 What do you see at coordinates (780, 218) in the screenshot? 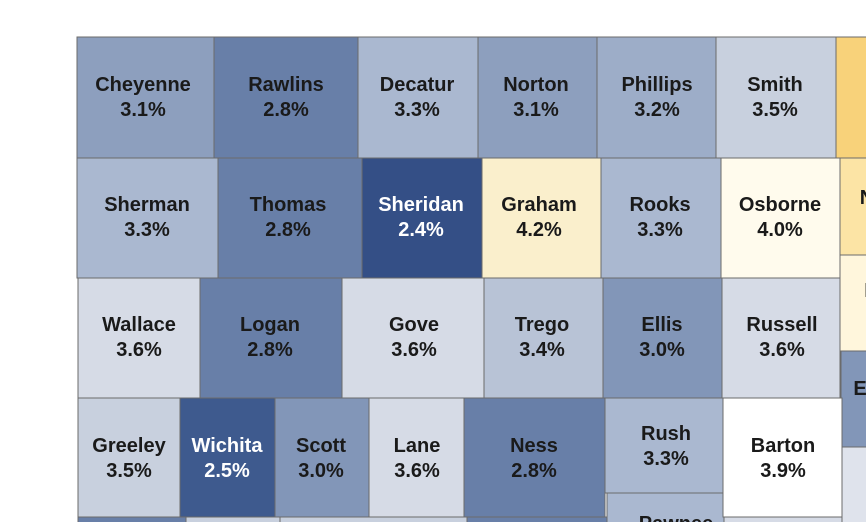
I see `county-osborne: Osborne 4.0%` at bounding box center [780, 218].